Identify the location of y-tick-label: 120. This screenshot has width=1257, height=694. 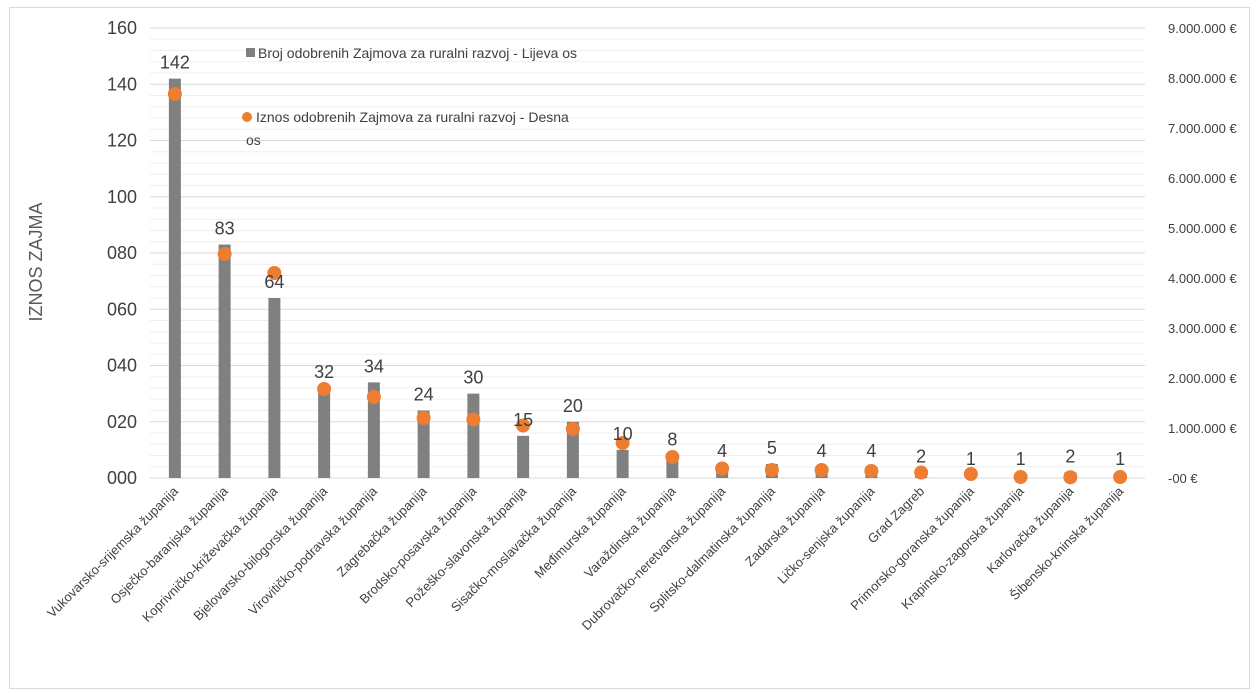
(122, 141).